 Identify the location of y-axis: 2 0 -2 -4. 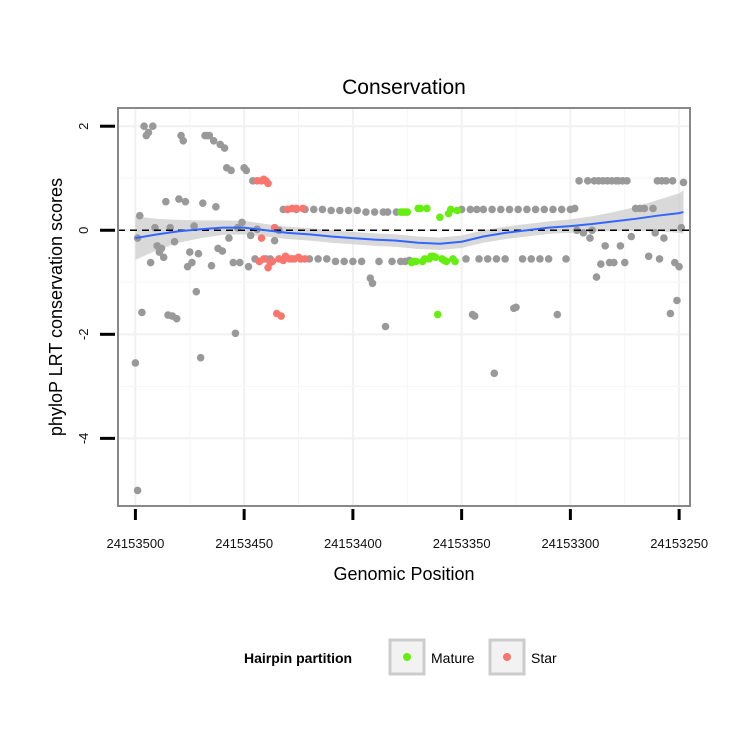
(95, 284).